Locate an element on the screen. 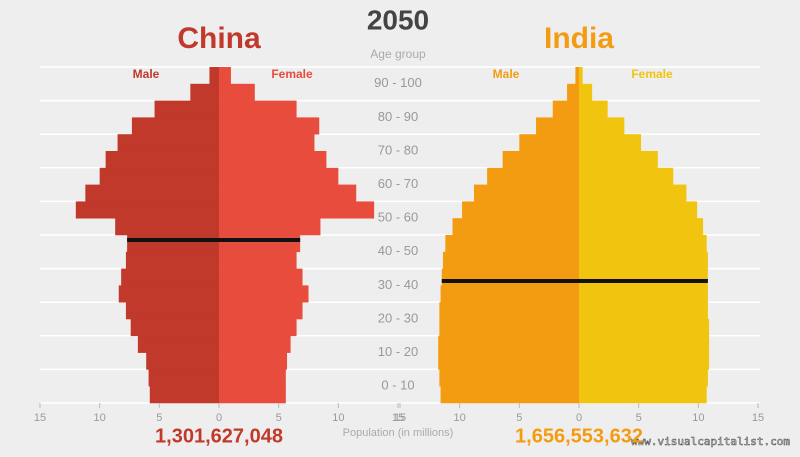 Image resolution: width=800 pixels, height=457 pixels. y-tick-label: 20 - 30 is located at coordinates (398, 317).